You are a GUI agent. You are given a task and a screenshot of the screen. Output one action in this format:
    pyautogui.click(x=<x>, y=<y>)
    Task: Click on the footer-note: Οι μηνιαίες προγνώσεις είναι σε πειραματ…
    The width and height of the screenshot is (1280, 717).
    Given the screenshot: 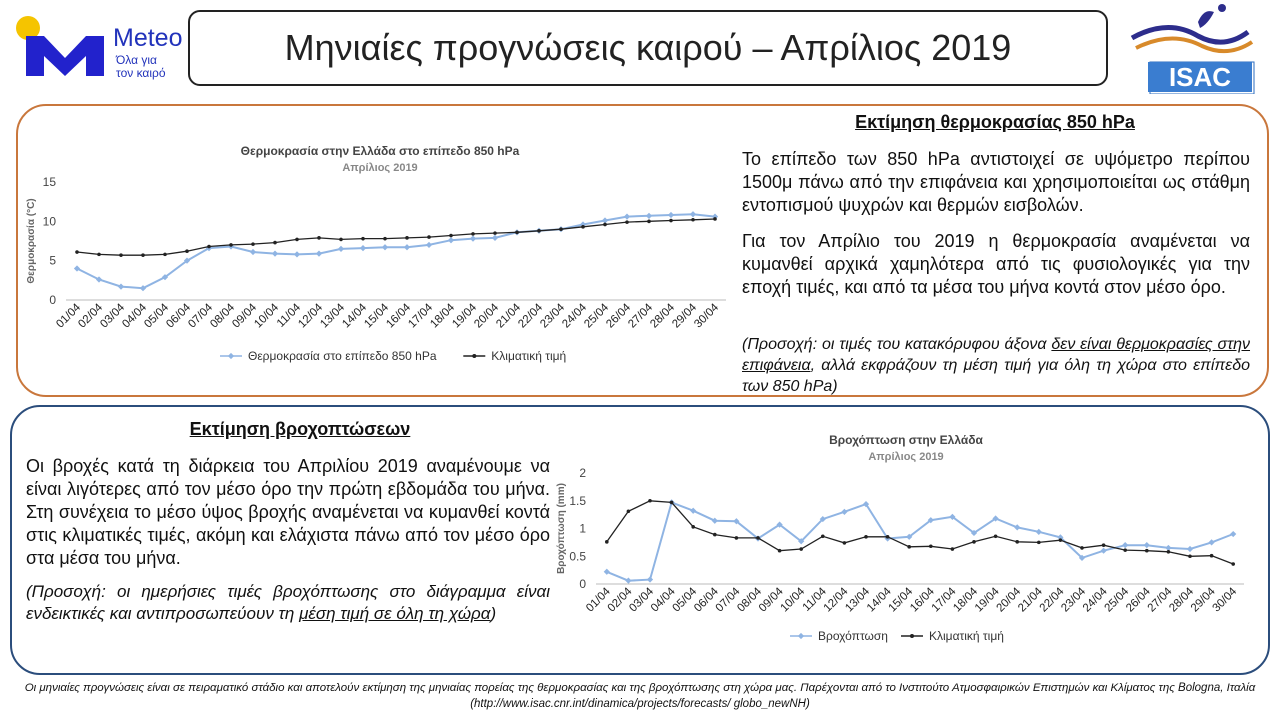 What is the action you would take?
    pyautogui.click(x=640, y=696)
    